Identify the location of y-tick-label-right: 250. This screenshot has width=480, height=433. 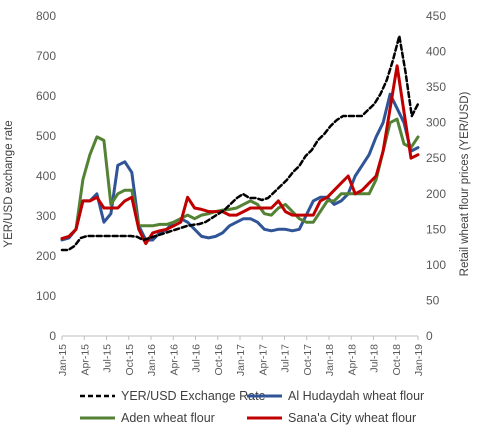
(436, 158).